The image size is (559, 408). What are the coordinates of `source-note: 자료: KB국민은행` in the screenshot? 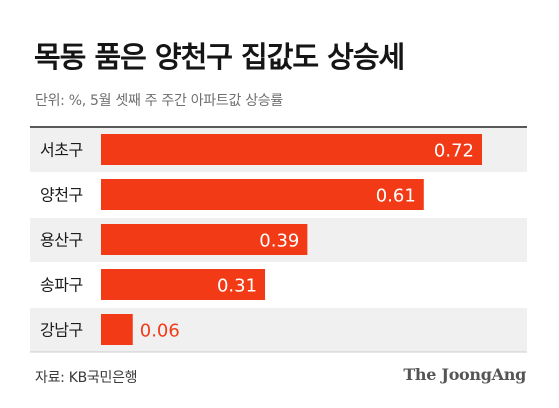 It's located at (86, 378).